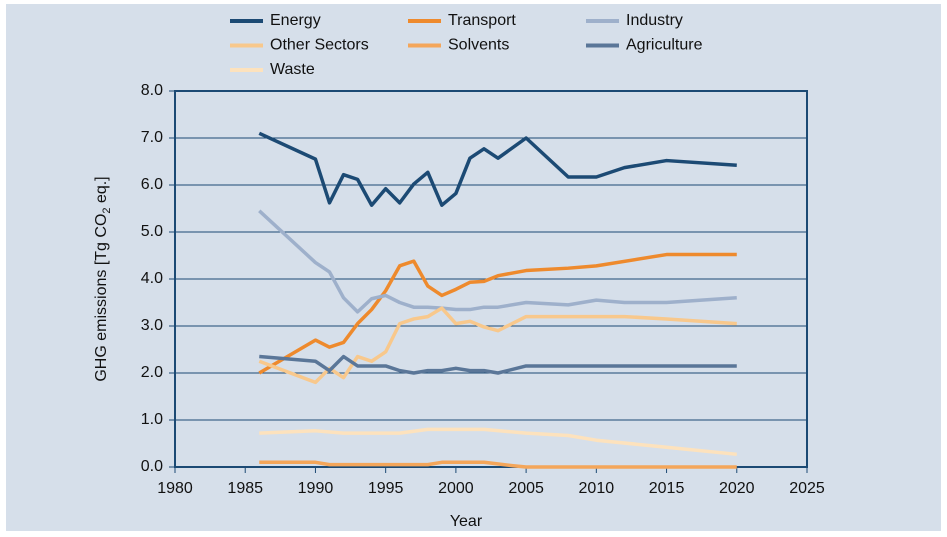 The width and height of the screenshot is (947, 537). I want to click on y-tick-label: 5.0, so click(152, 231).